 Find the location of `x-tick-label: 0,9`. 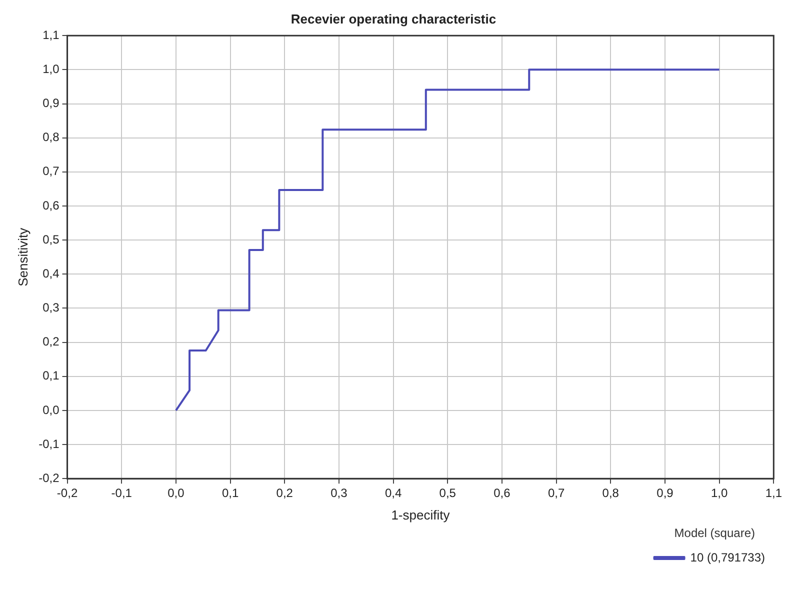

x-tick-label: 0,9 is located at coordinates (665, 493).